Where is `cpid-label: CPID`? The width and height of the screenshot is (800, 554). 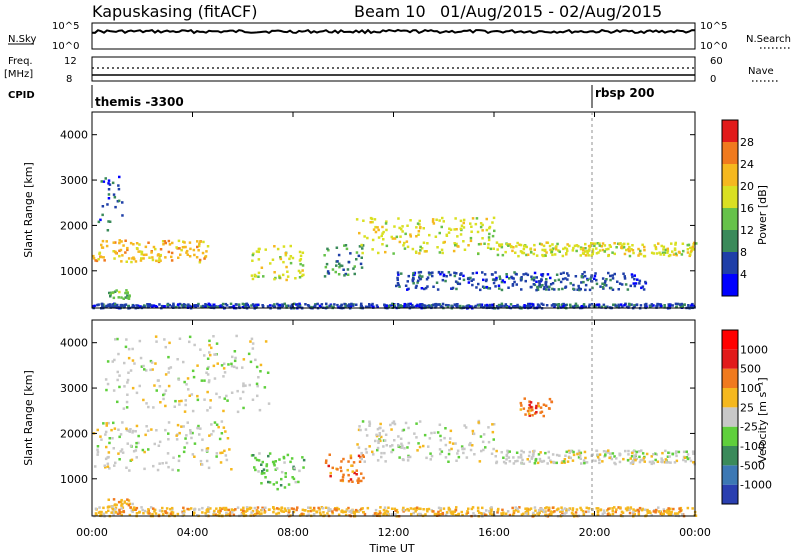 cpid-label: CPID is located at coordinates (21, 95).